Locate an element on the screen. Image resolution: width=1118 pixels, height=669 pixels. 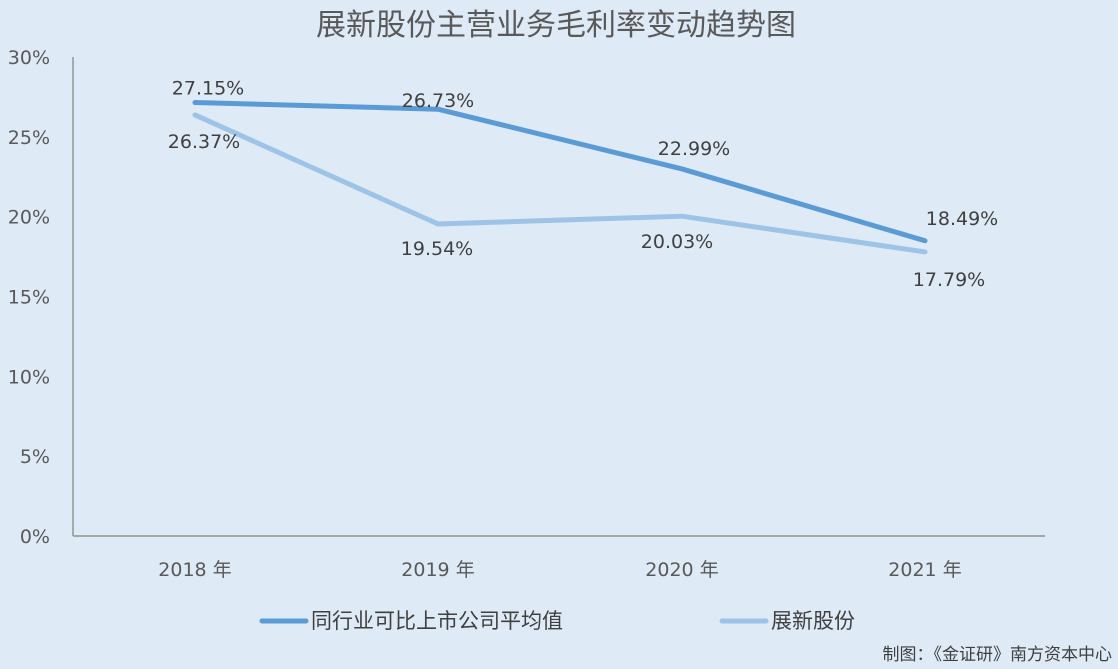
x-tick-label: 2020 年 is located at coordinates (681, 570).